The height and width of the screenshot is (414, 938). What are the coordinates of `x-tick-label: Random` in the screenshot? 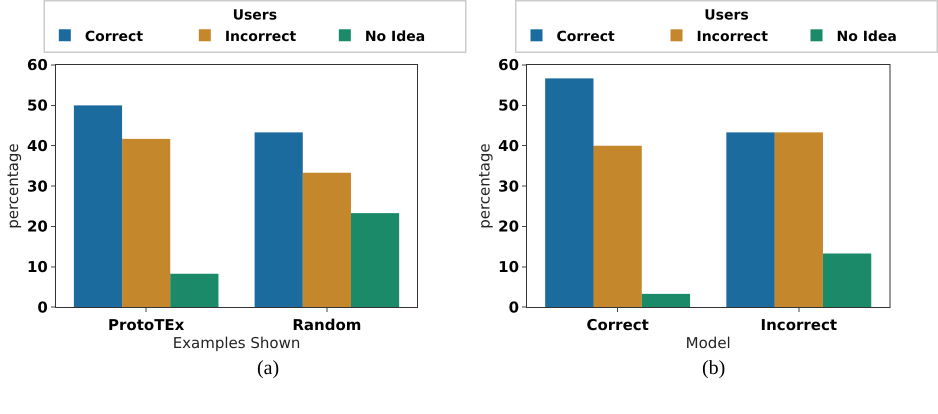 It's located at (327, 325).